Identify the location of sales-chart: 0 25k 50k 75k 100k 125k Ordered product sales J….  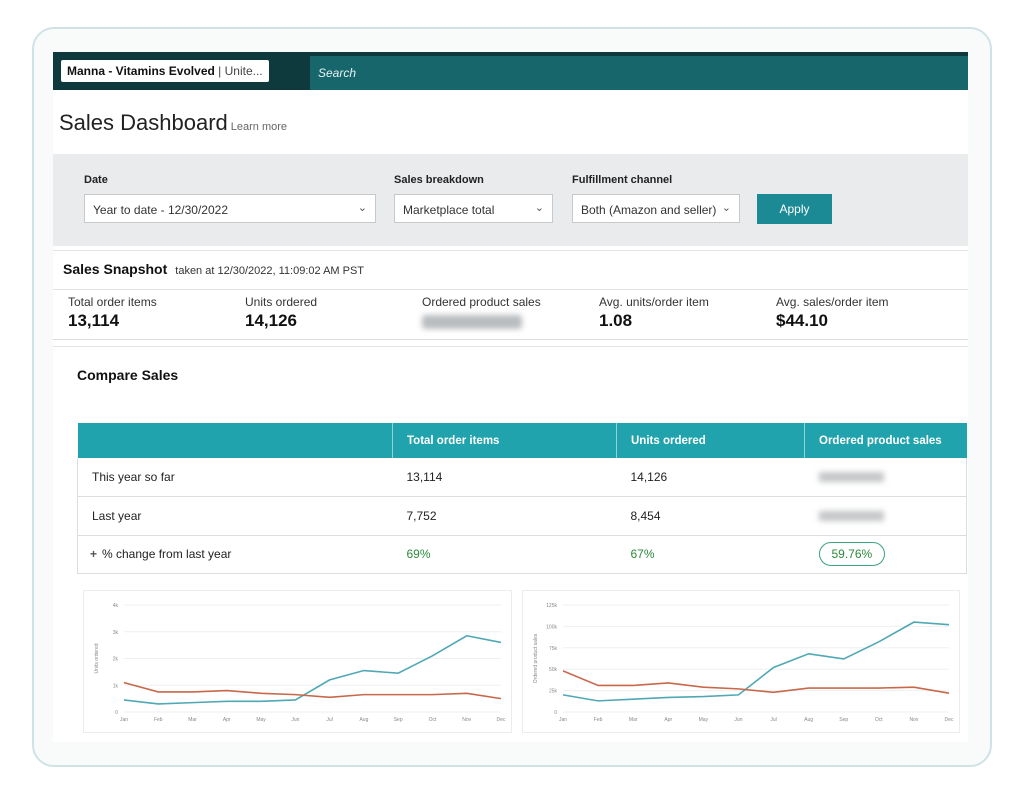
(741, 661).